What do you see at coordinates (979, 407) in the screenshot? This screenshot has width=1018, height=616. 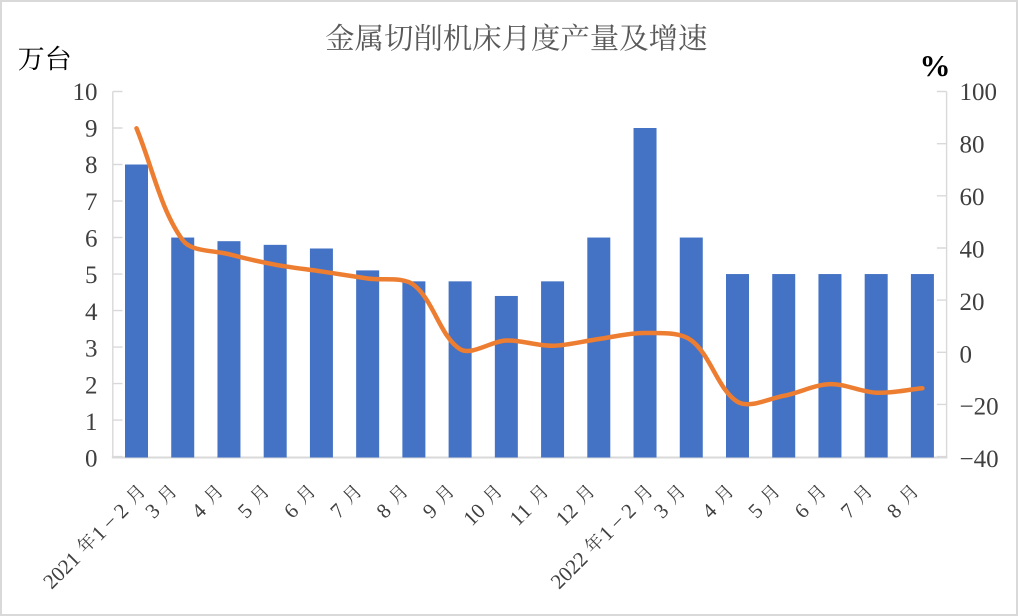 I see `svg-text: −20` at bounding box center [979, 407].